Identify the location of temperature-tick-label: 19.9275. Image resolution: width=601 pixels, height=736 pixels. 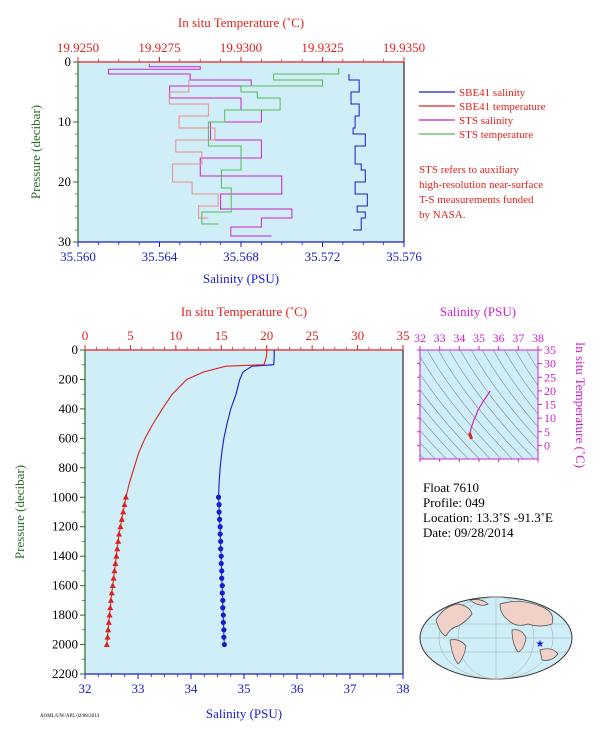
(159, 47).